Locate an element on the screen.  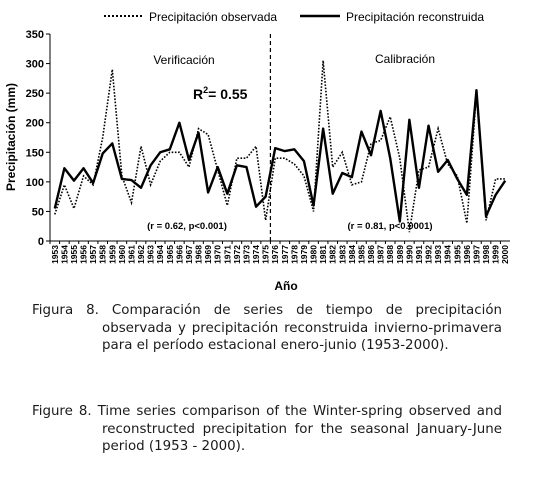
annotation-stats-calibracion: (r = 0.81, p<0.0001) is located at coordinates (389, 226).